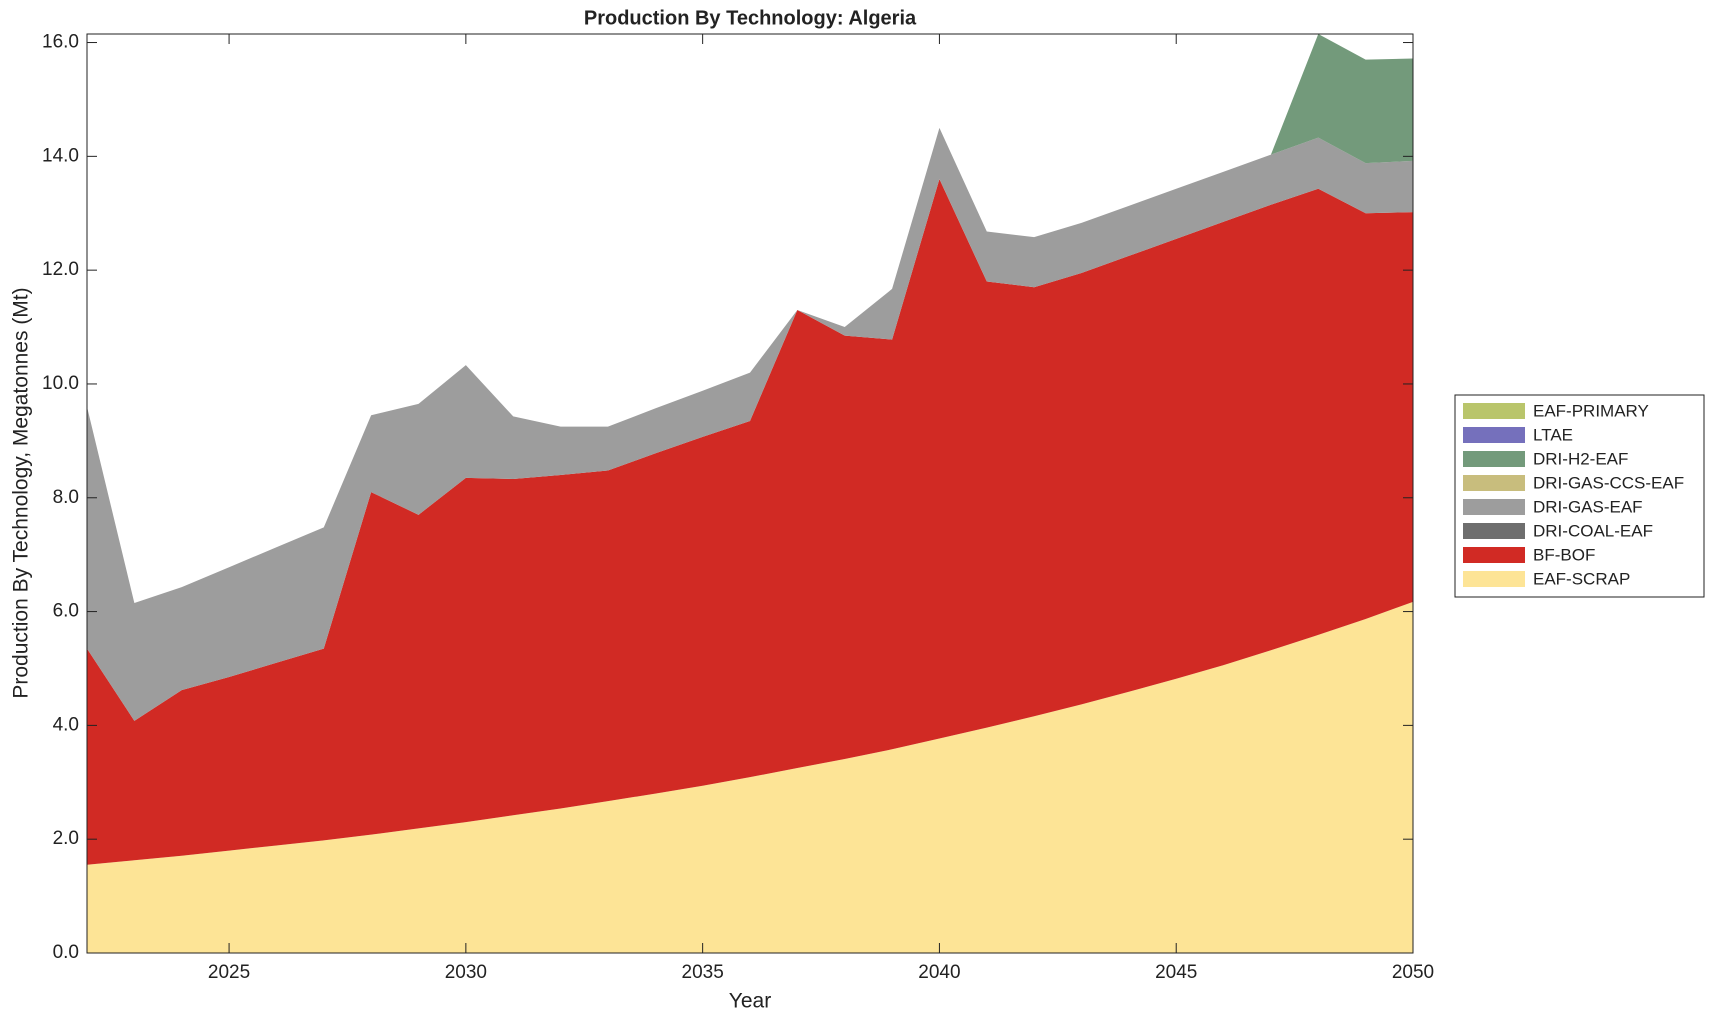 The height and width of the screenshot is (1020, 1715). What do you see at coordinates (750, 18) in the screenshot?
I see `chart-title: Production By Technology: Algeria` at bounding box center [750, 18].